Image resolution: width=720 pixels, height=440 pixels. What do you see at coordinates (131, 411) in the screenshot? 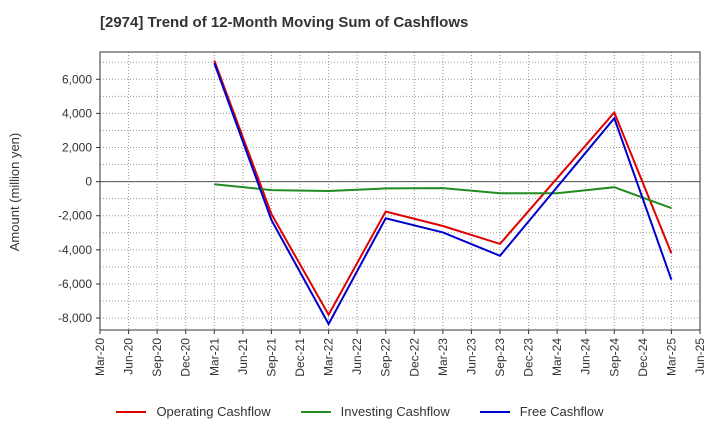
I see `legend-swatch-operating` at bounding box center [131, 411].